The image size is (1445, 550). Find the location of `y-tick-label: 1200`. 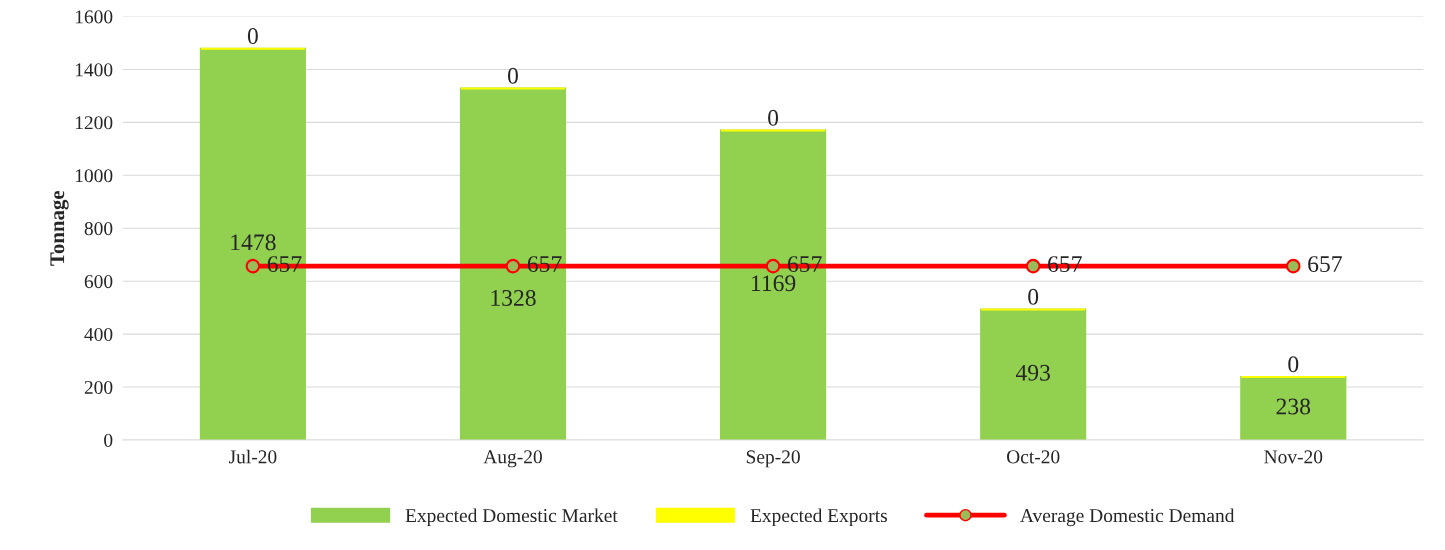

y-tick-label: 1200 is located at coordinates (94, 123).